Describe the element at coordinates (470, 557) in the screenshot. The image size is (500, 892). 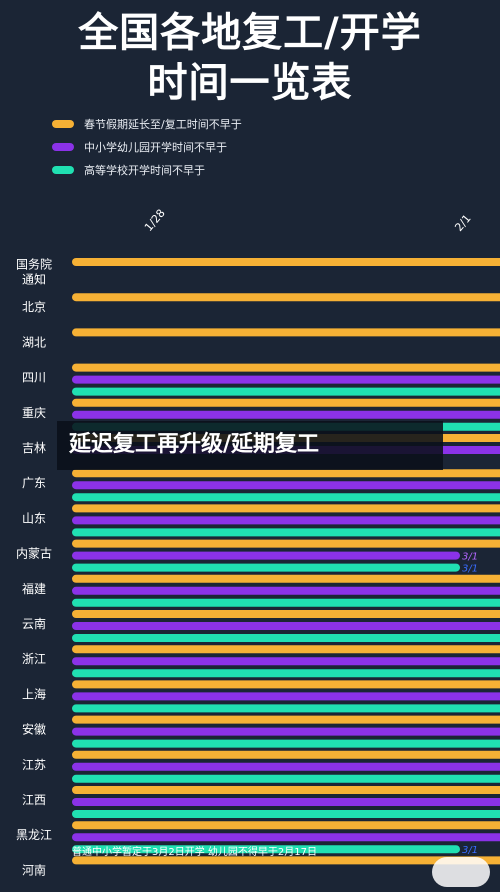
I see `bar-label-school: 3/1` at that location.